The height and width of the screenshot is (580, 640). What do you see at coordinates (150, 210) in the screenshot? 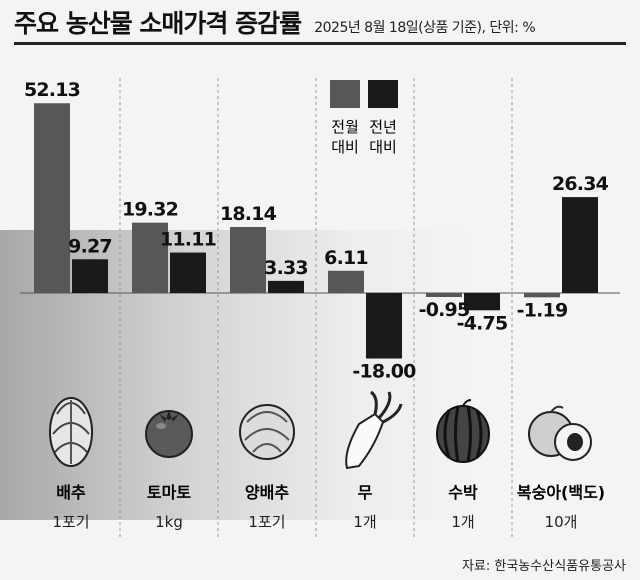
I see `data-label-prev-month-1: 19.32` at bounding box center [150, 210].